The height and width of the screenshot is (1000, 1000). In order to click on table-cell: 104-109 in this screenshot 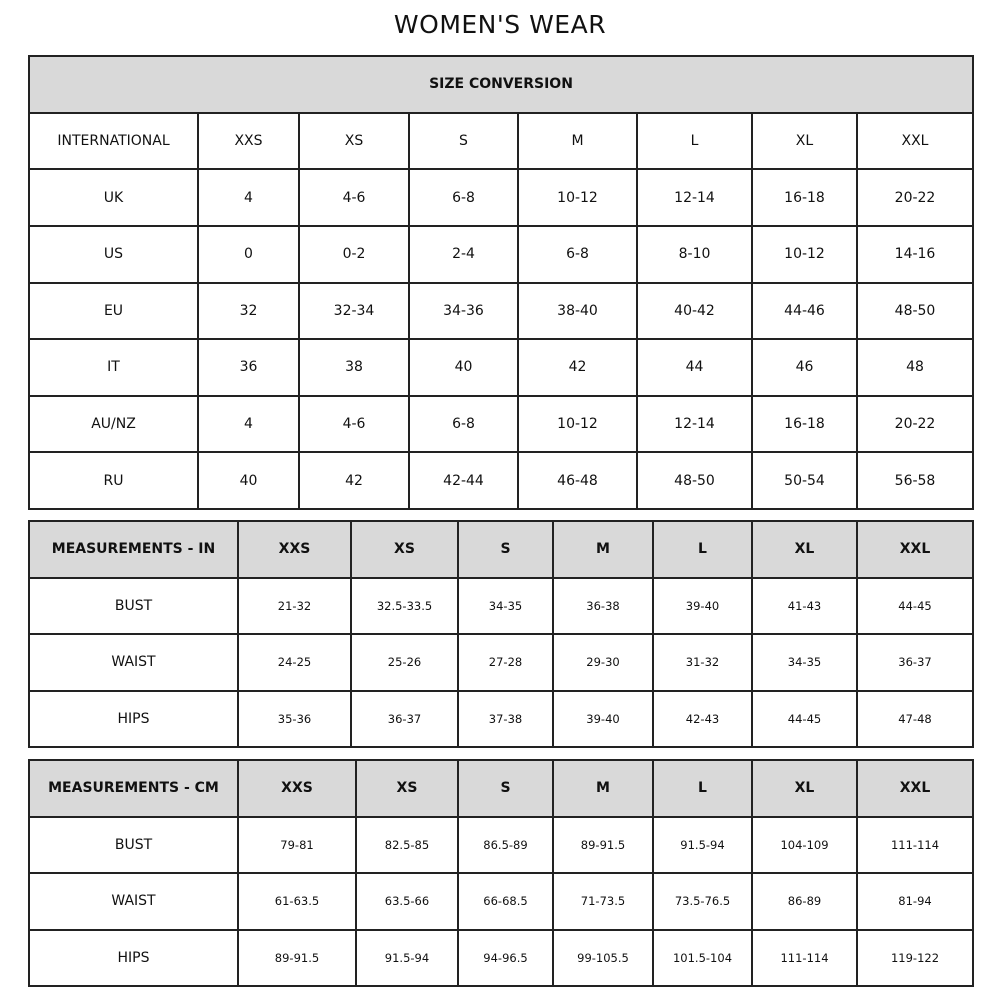, I will do `click(804, 844)`.